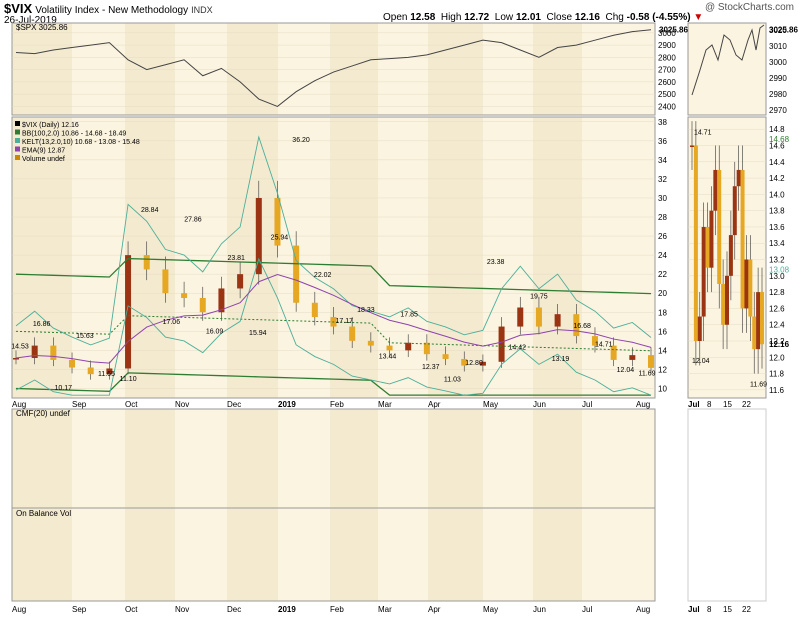 This screenshot has width=800, height=618. What do you see at coordinates (779, 269) in the screenshot?
I see `zoom-kelt-value: 13.08` at bounding box center [779, 269].